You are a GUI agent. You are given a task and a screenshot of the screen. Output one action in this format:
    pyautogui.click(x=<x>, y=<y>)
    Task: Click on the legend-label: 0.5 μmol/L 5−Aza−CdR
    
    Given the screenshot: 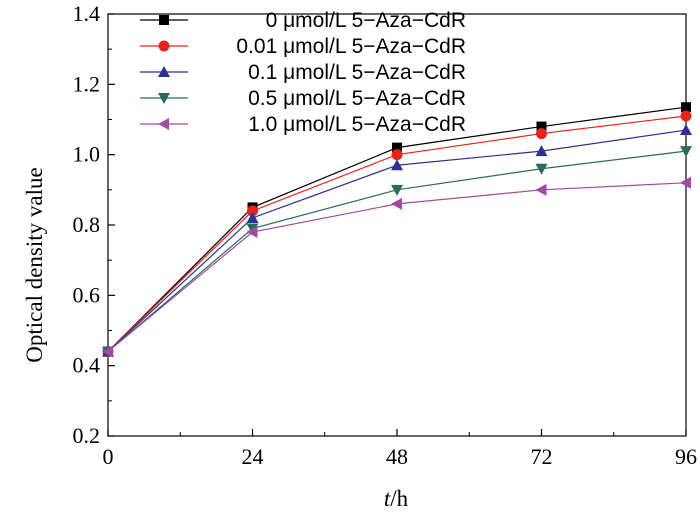 What is the action you would take?
    pyautogui.click(x=357, y=98)
    